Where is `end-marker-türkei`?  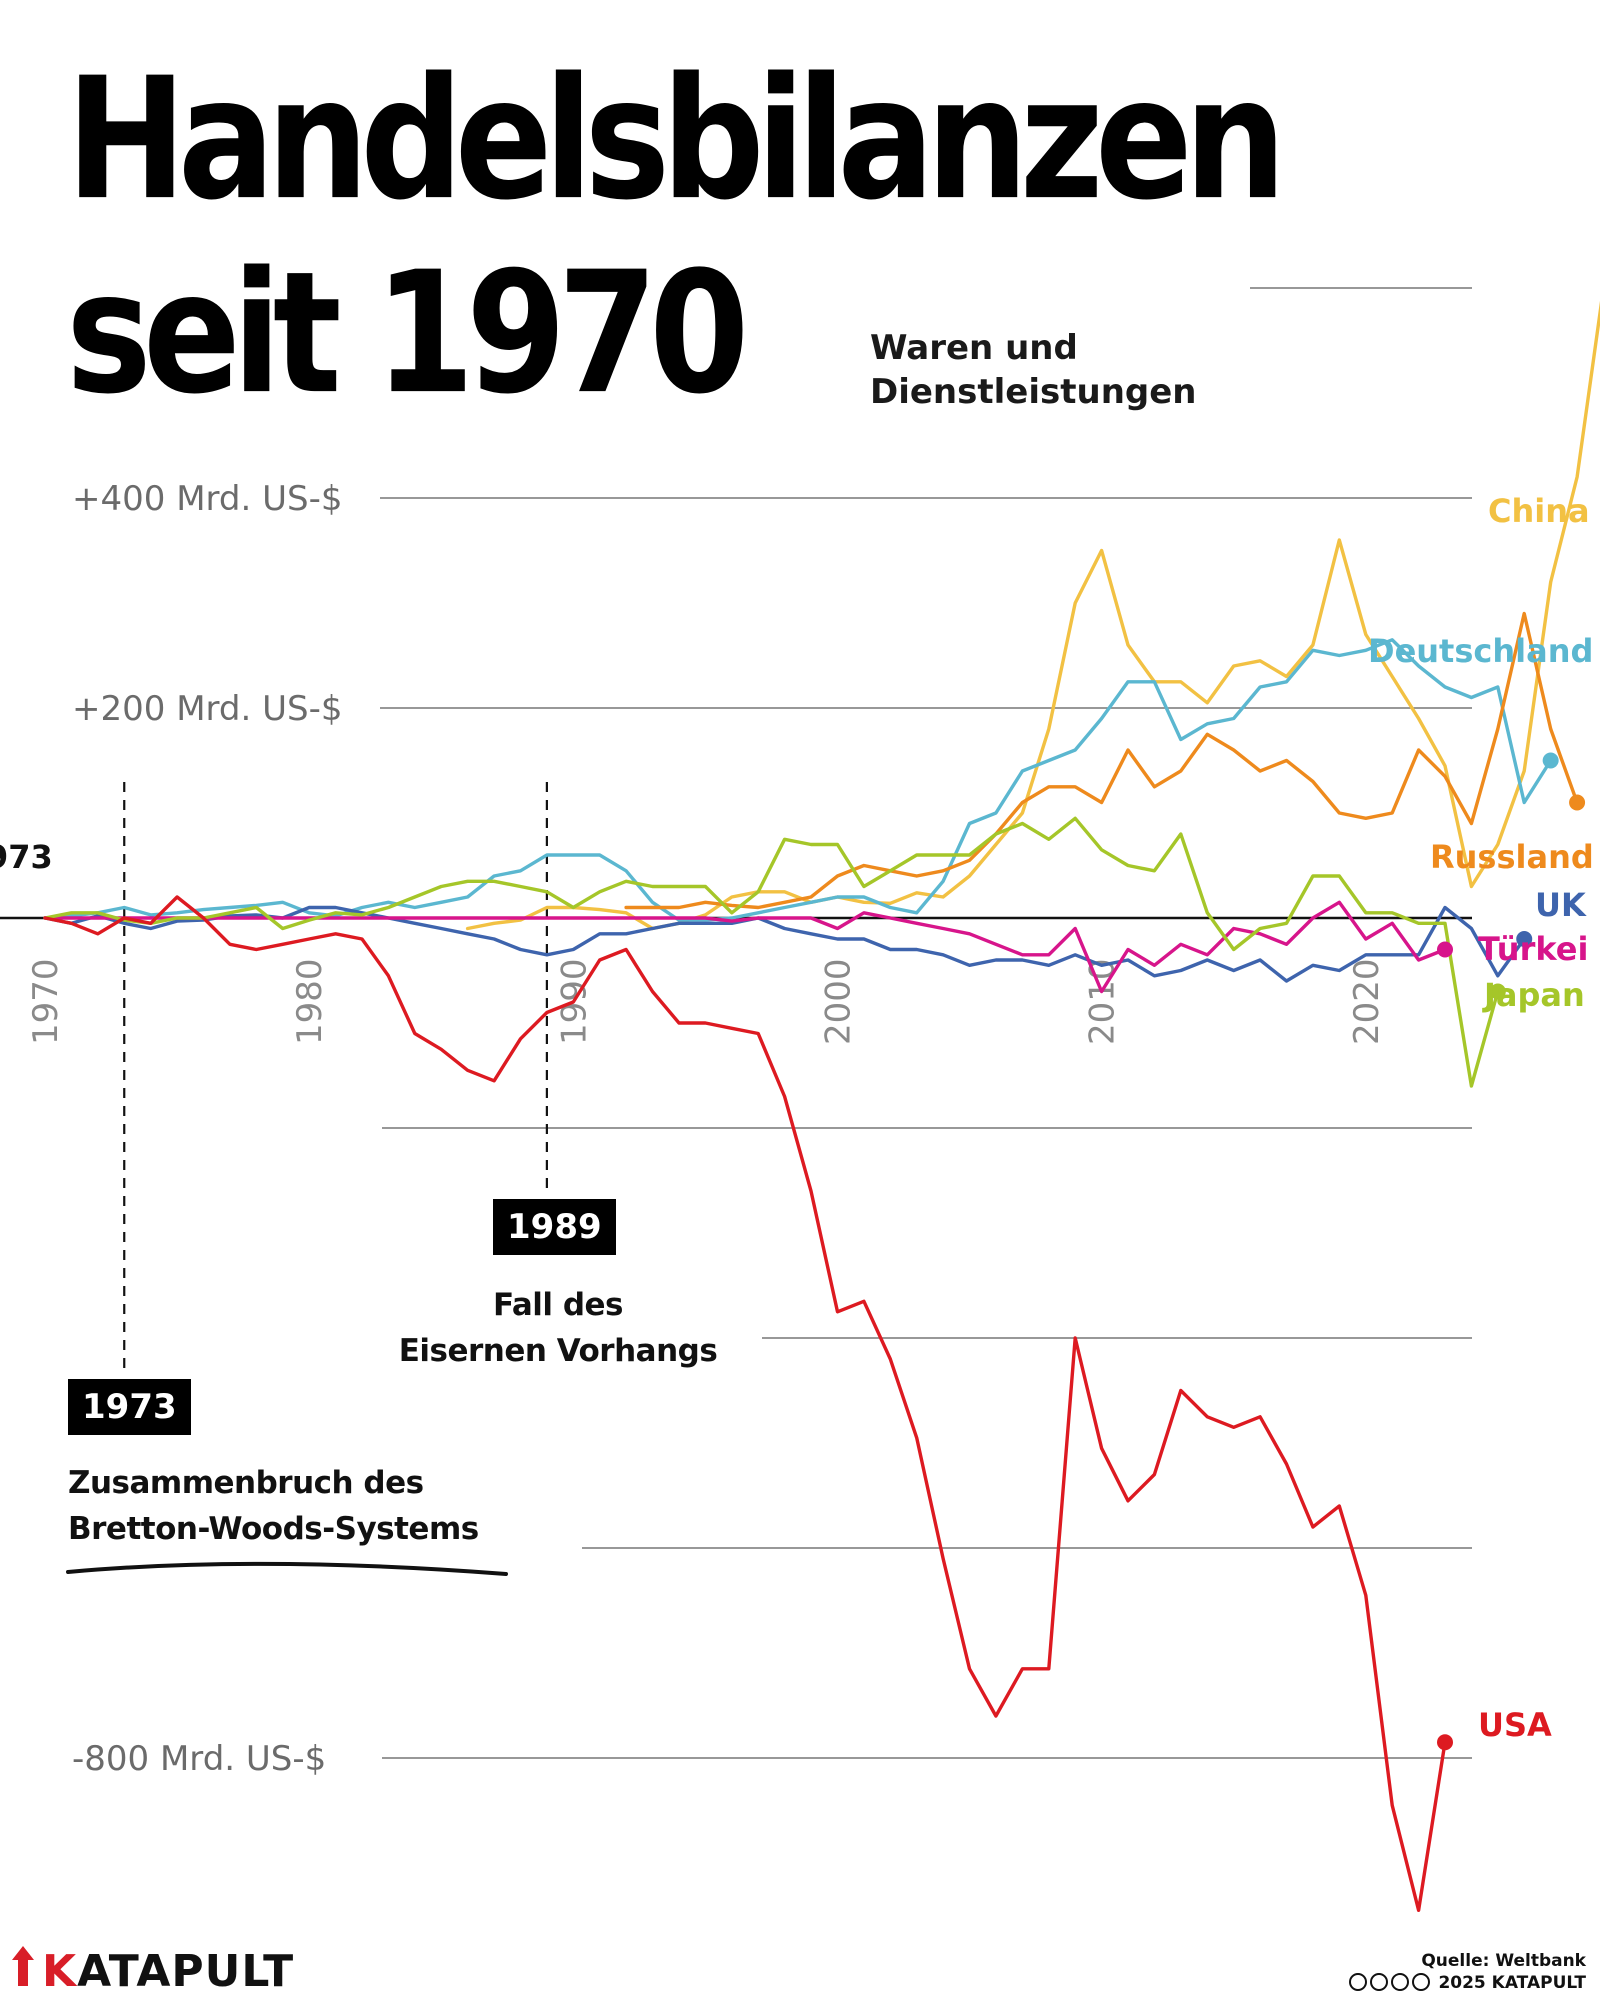 end-marker-türkei is located at coordinates (1445, 949).